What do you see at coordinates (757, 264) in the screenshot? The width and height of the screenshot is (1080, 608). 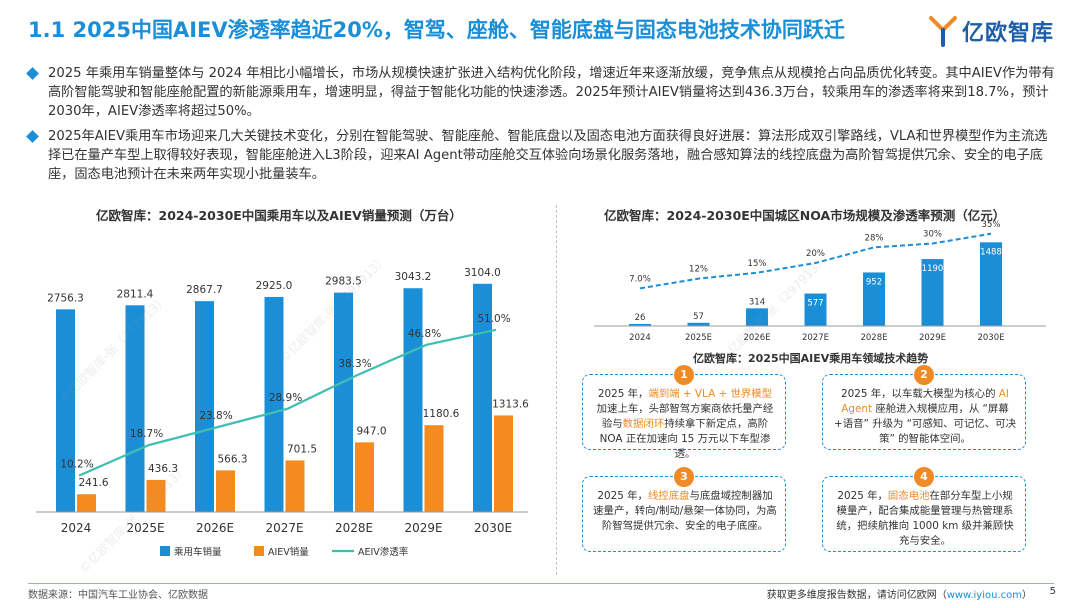 I see `noa-penetration-label: 15%` at bounding box center [757, 264].